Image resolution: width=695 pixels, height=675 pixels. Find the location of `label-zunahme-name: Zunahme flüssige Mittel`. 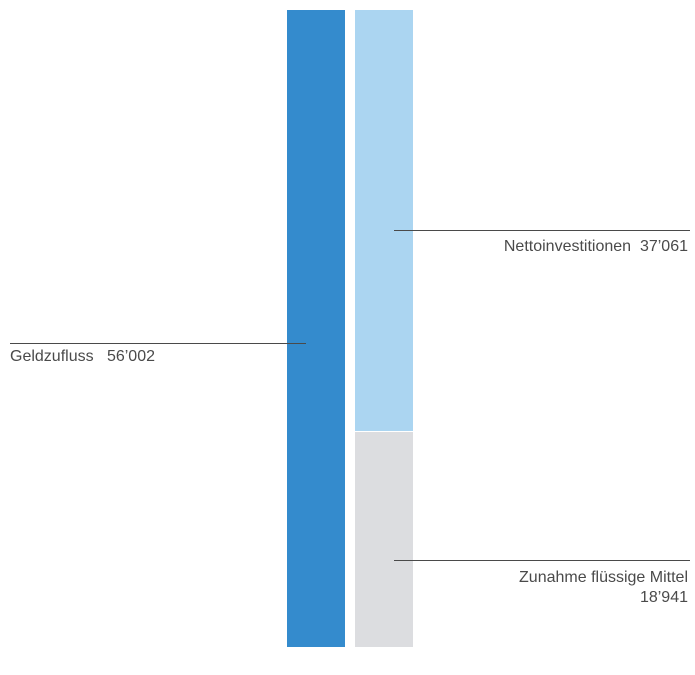

label-zunahme-name: Zunahme flüssige Mittel is located at coordinates (603, 577).